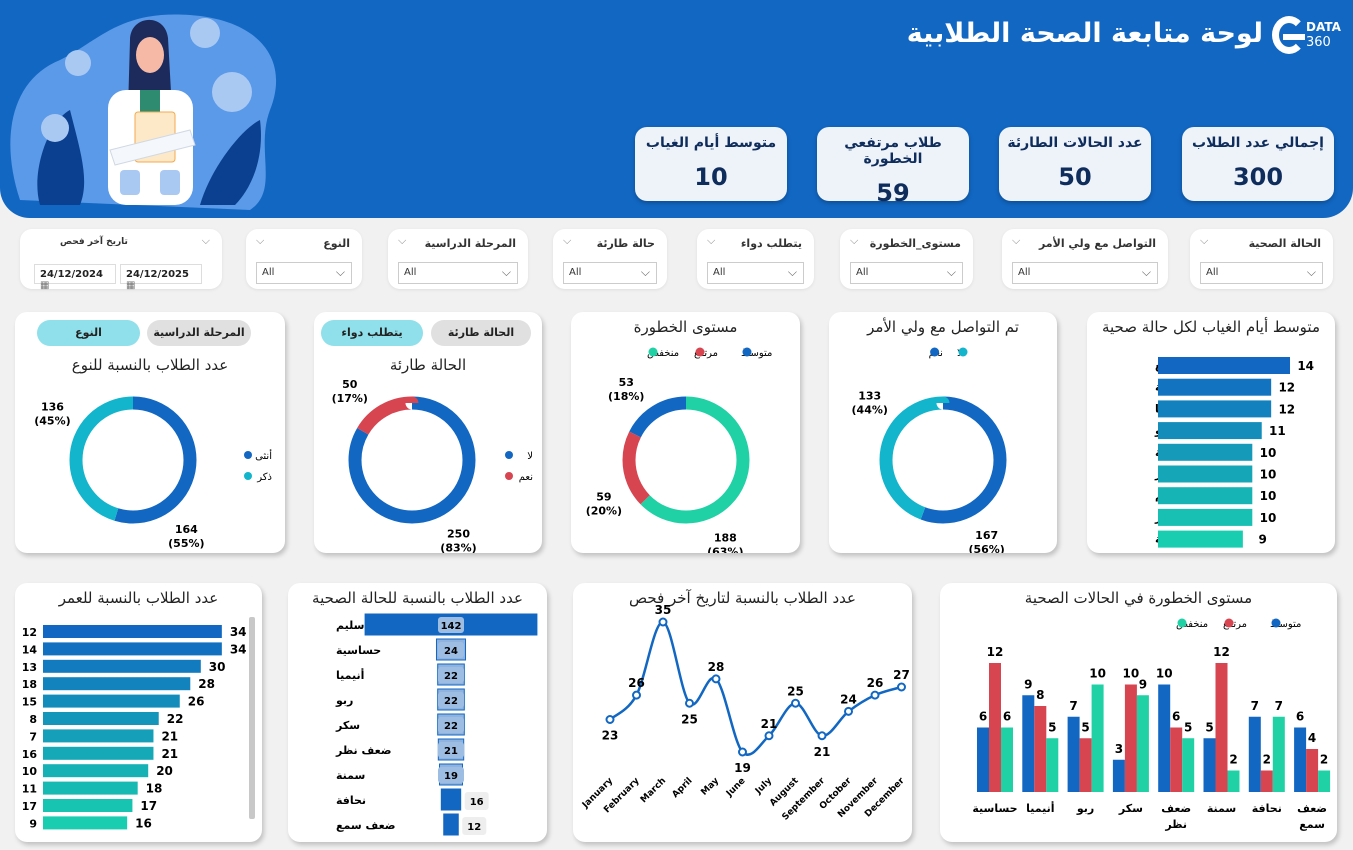 The image size is (1353, 850). Describe the element at coordinates (88, 333) in the screenshot. I see `toggle-gender: النوع` at that location.